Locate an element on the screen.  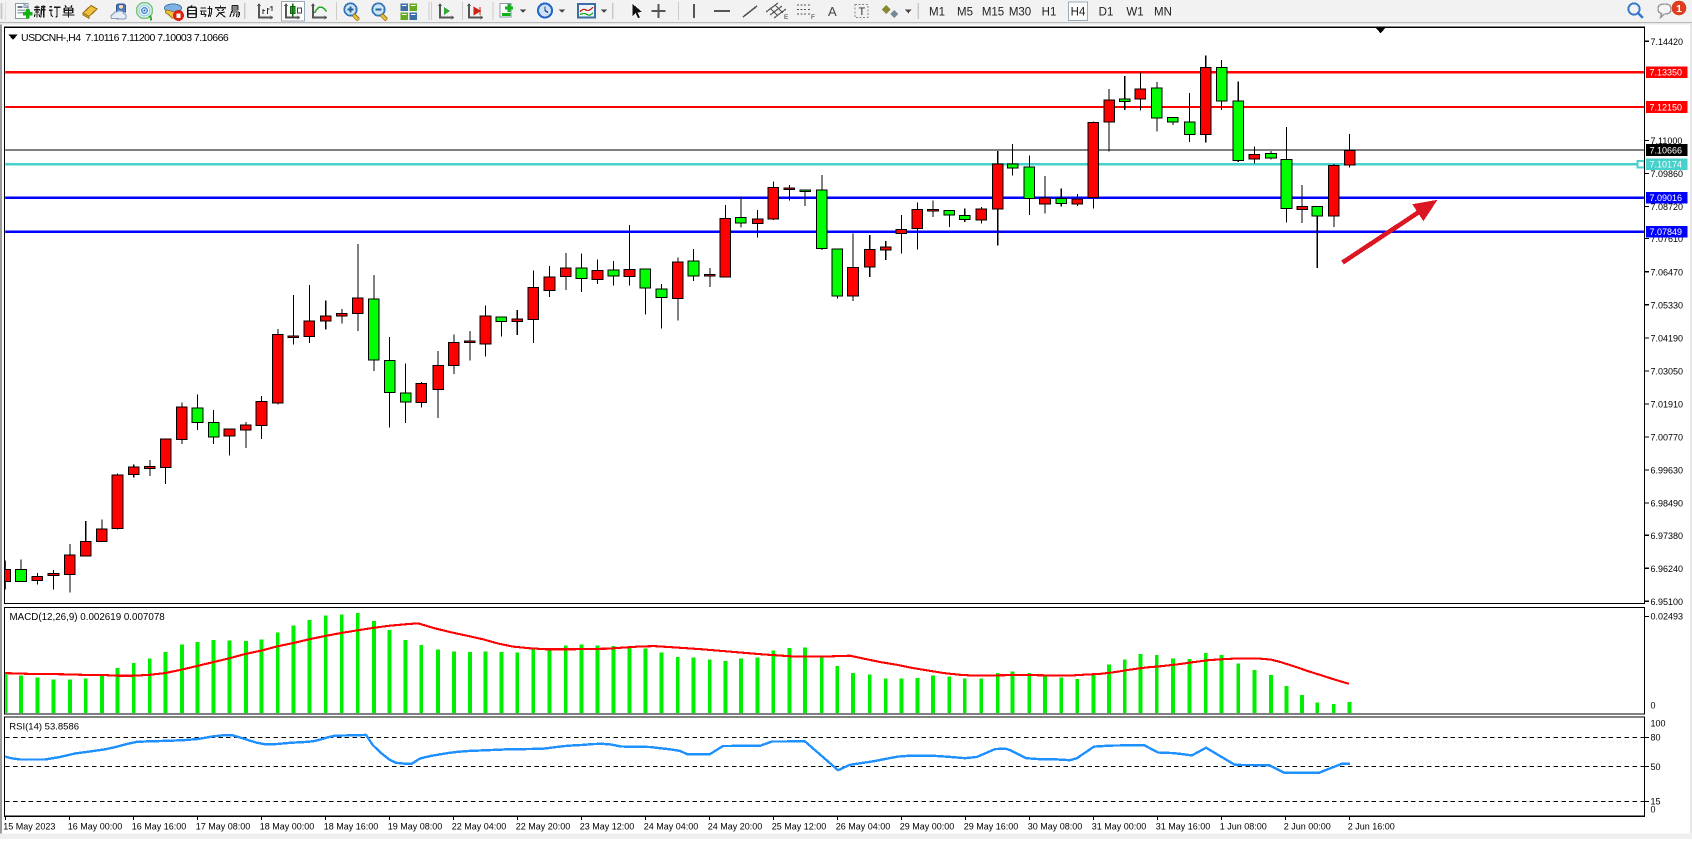
svg-text: 7.00770 is located at coordinates (1667, 438).